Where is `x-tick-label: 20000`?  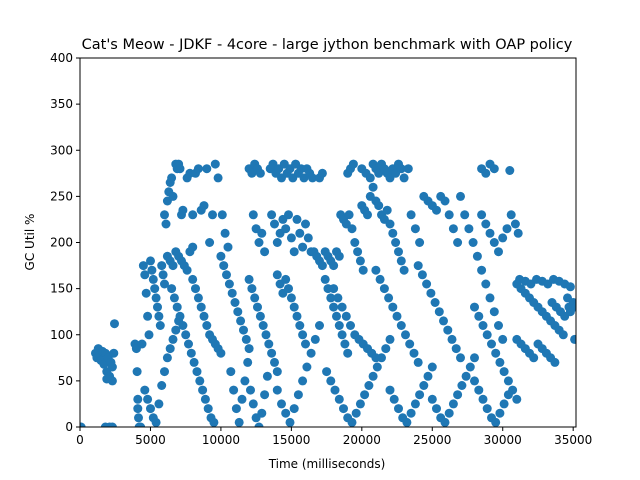
x-tick-label: 20000 is located at coordinates (362, 440).